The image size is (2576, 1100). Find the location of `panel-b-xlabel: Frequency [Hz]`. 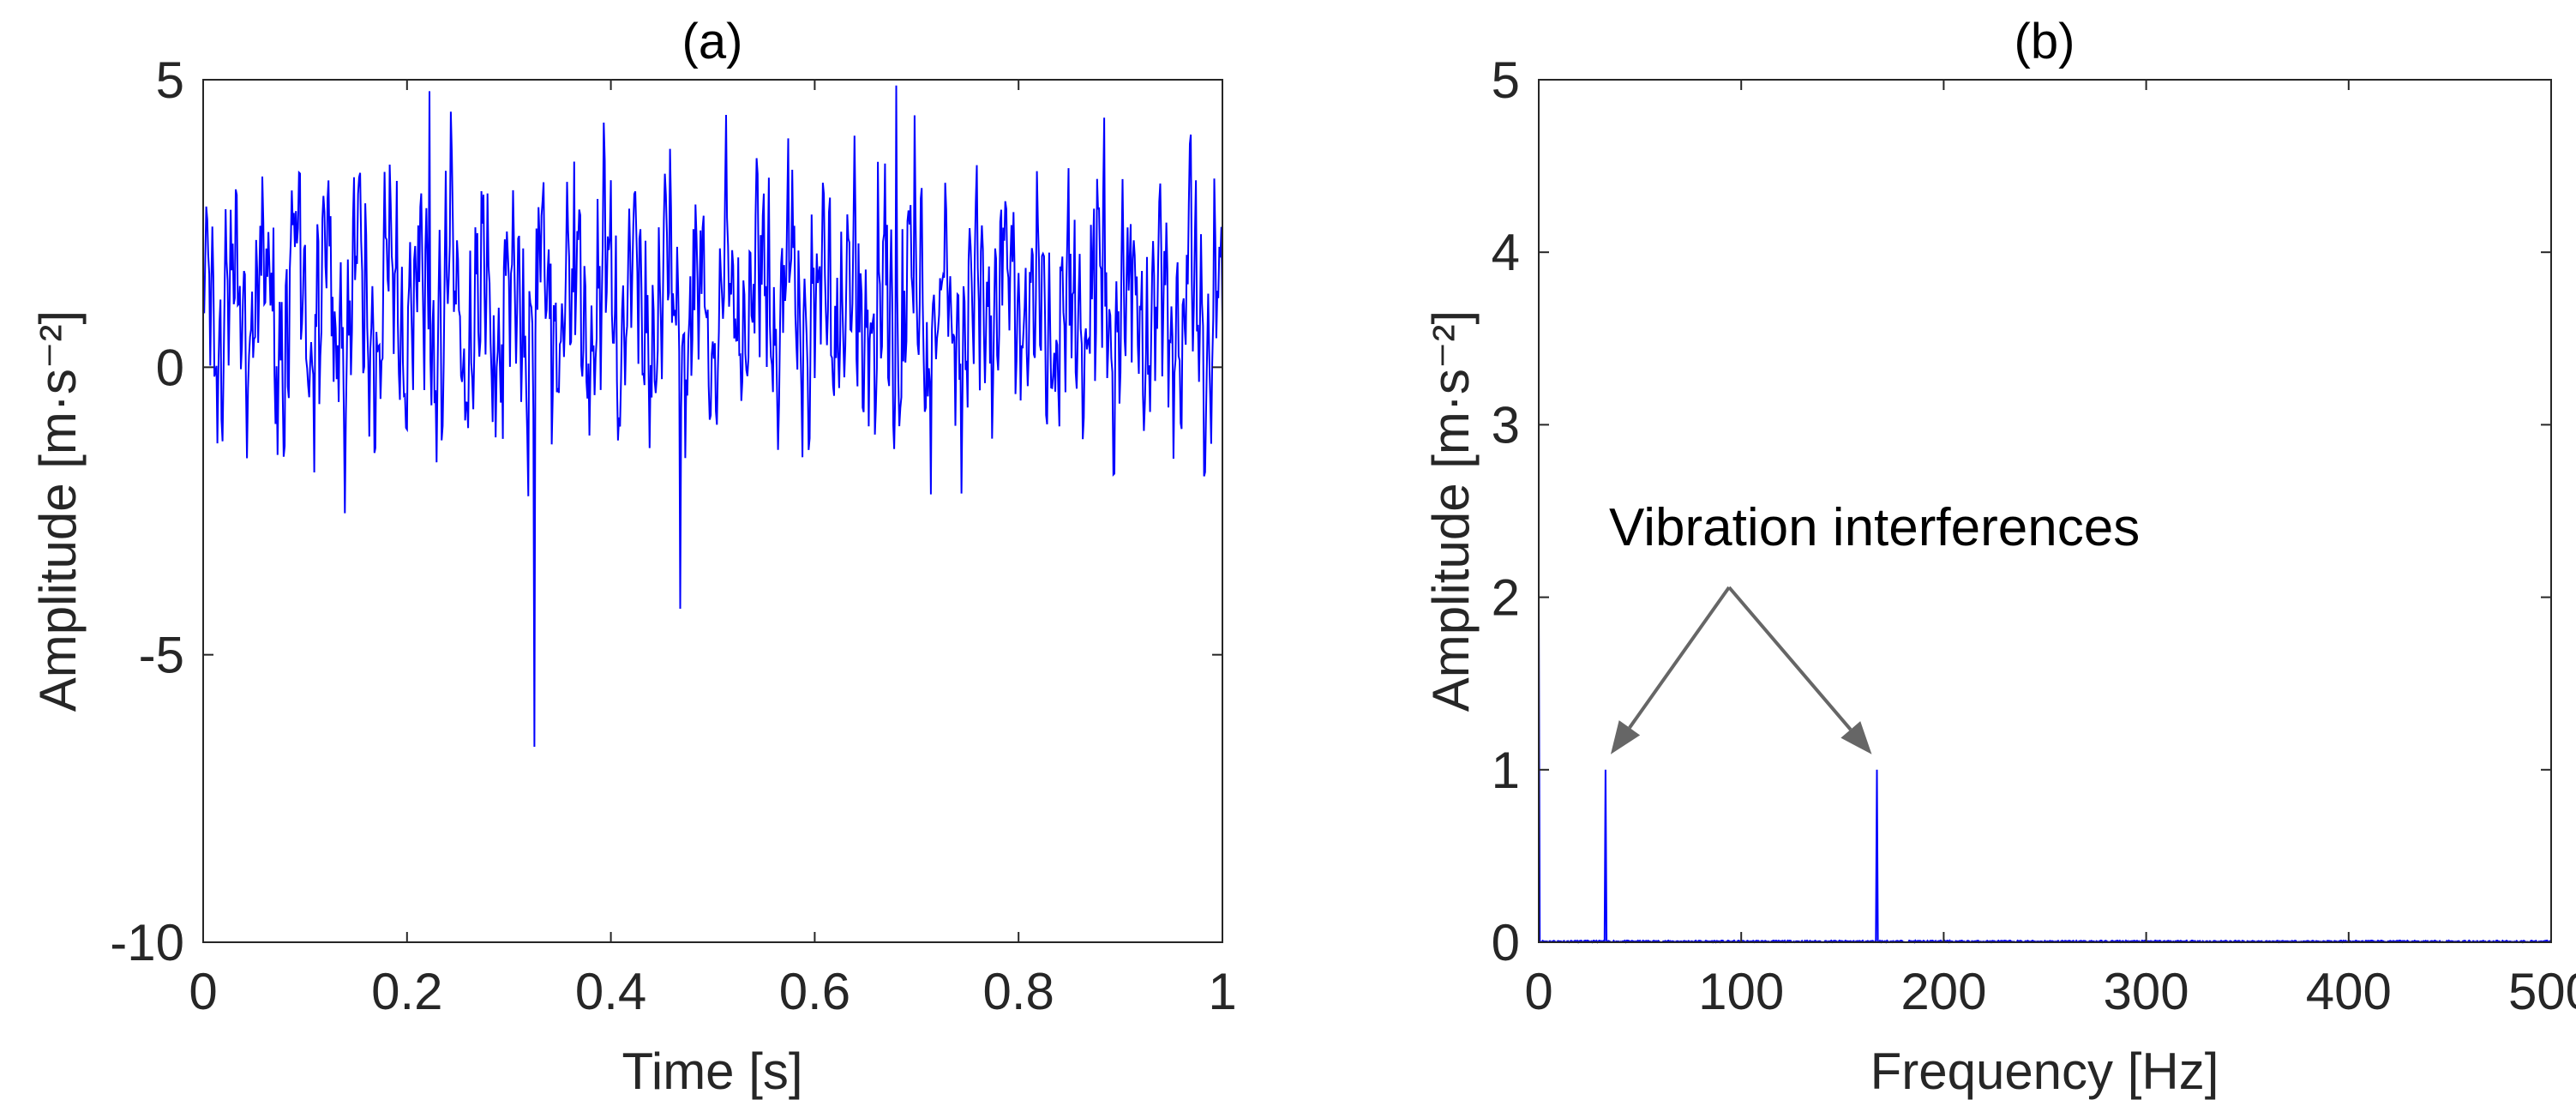

panel-b-xlabel: Frequency [Hz] is located at coordinates (2044, 1071).